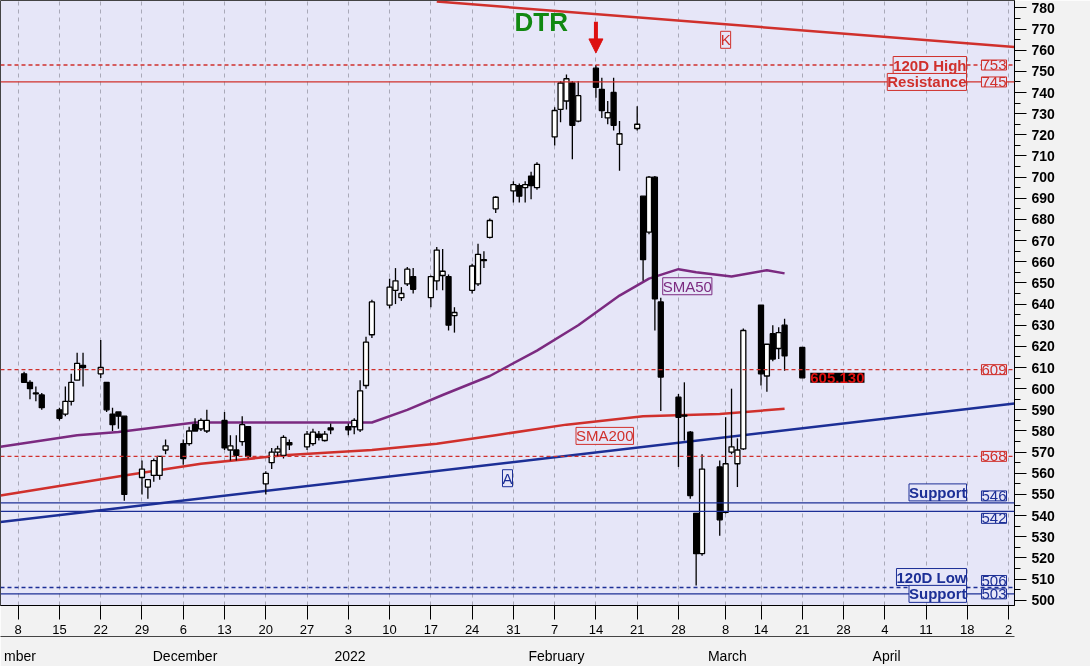  I want to click on y-tick-label: 770, so click(1043, 29).